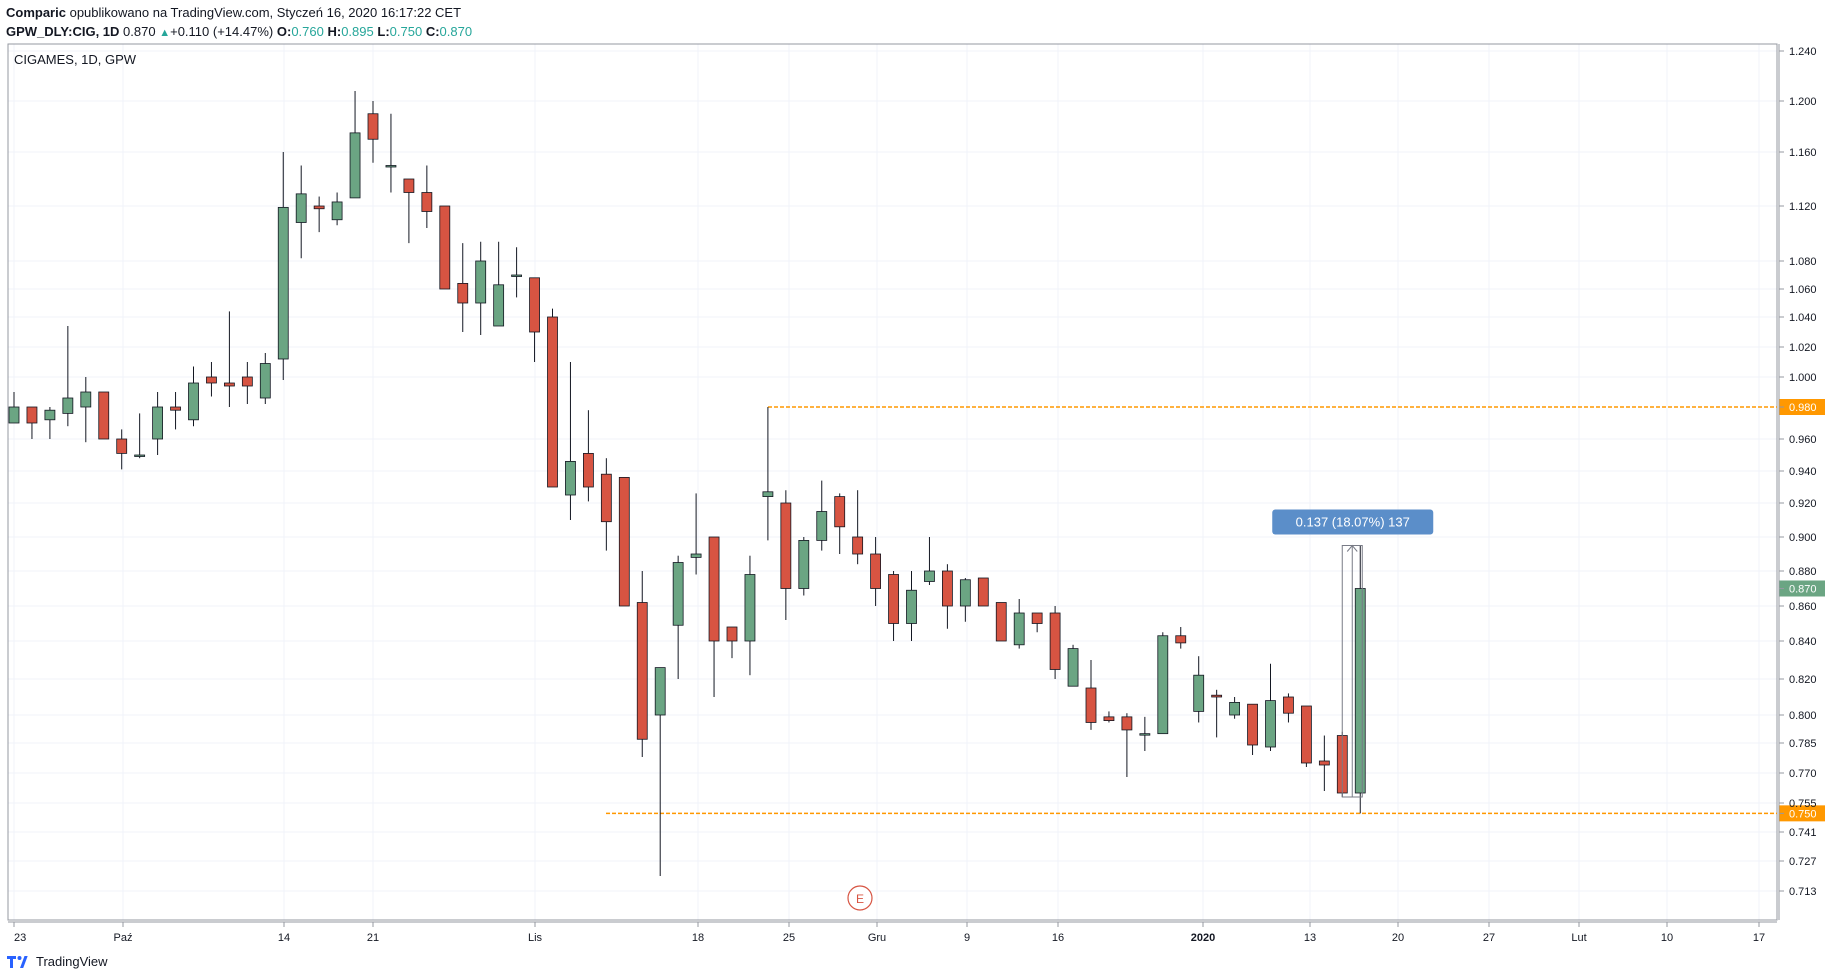 The width and height of the screenshot is (1828, 978). What do you see at coordinates (284, 31) in the screenshot?
I see `open-label: O:` at bounding box center [284, 31].